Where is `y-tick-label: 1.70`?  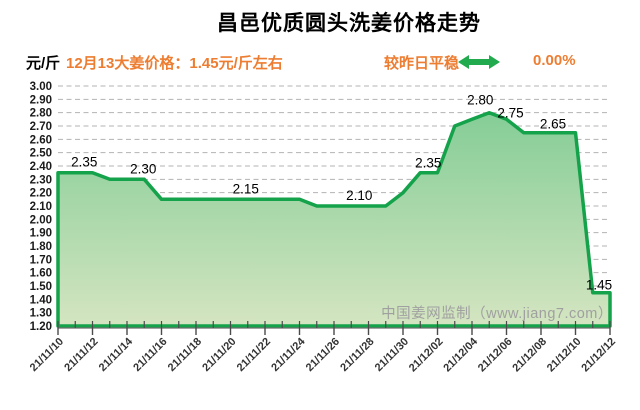
y-tick-label: 1.70 is located at coordinates (41, 260).